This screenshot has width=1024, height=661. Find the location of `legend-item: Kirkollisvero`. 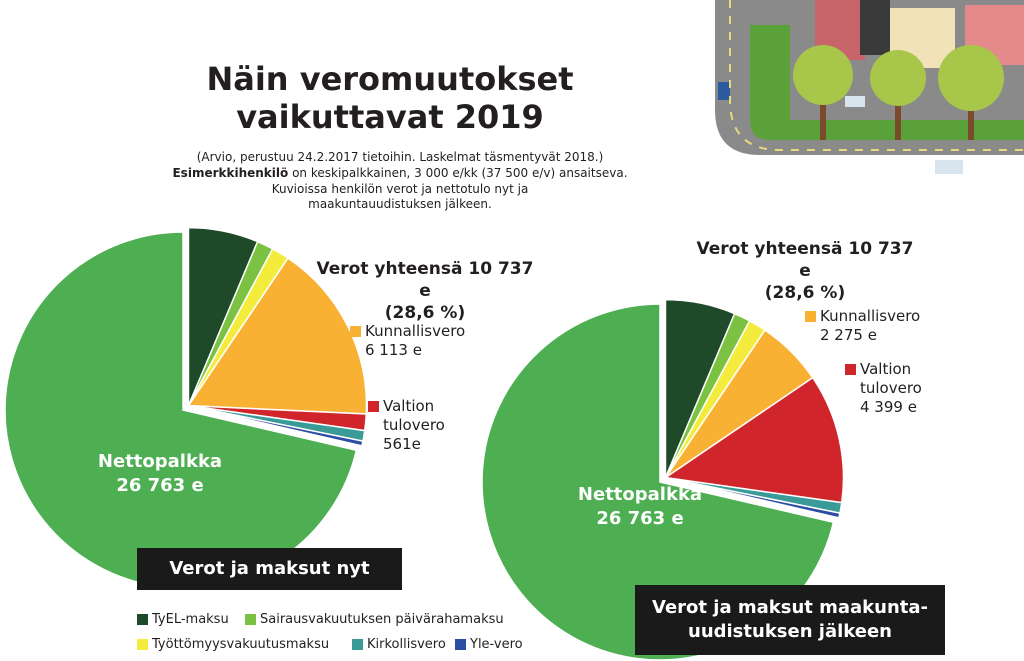

legend-item: Kirkollisvero is located at coordinates (399, 644).